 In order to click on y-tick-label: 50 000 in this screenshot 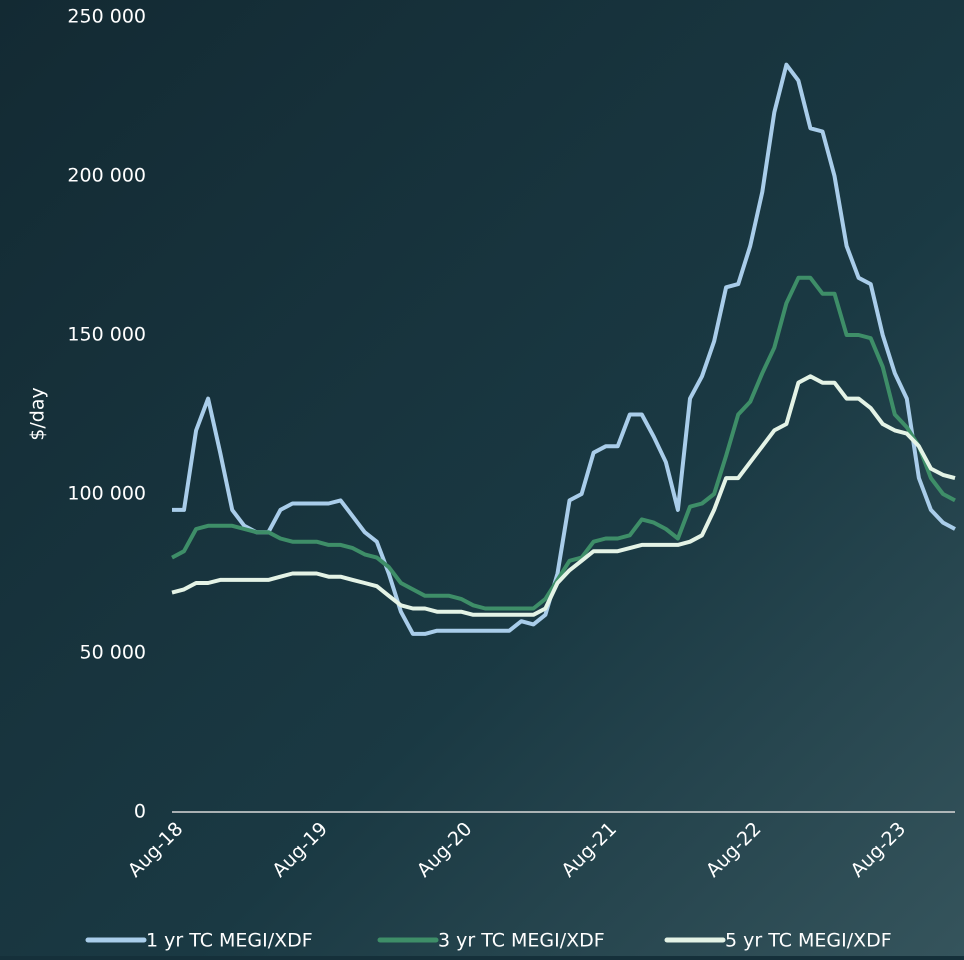, I will do `click(113, 653)`.